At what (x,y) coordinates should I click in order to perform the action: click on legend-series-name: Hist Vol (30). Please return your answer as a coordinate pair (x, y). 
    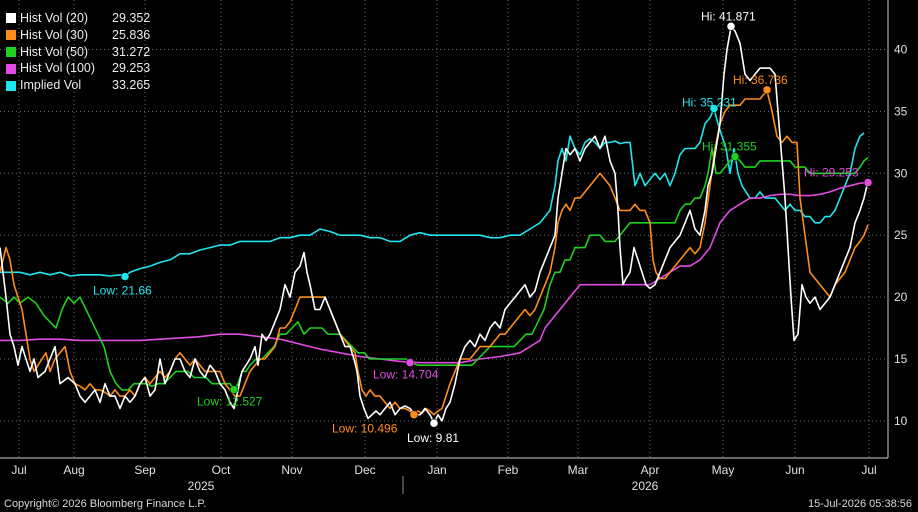
    Looking at the image, I should click on (54, 34).